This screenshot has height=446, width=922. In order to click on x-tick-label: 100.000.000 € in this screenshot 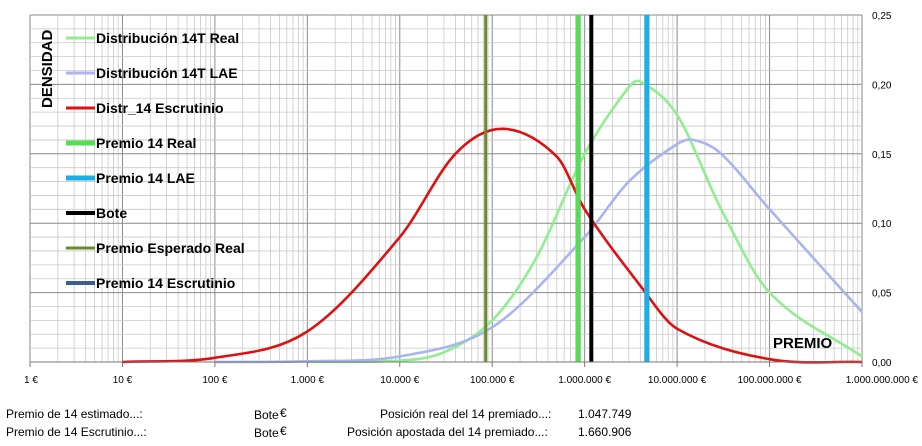, I will do `click(770, 380)`.